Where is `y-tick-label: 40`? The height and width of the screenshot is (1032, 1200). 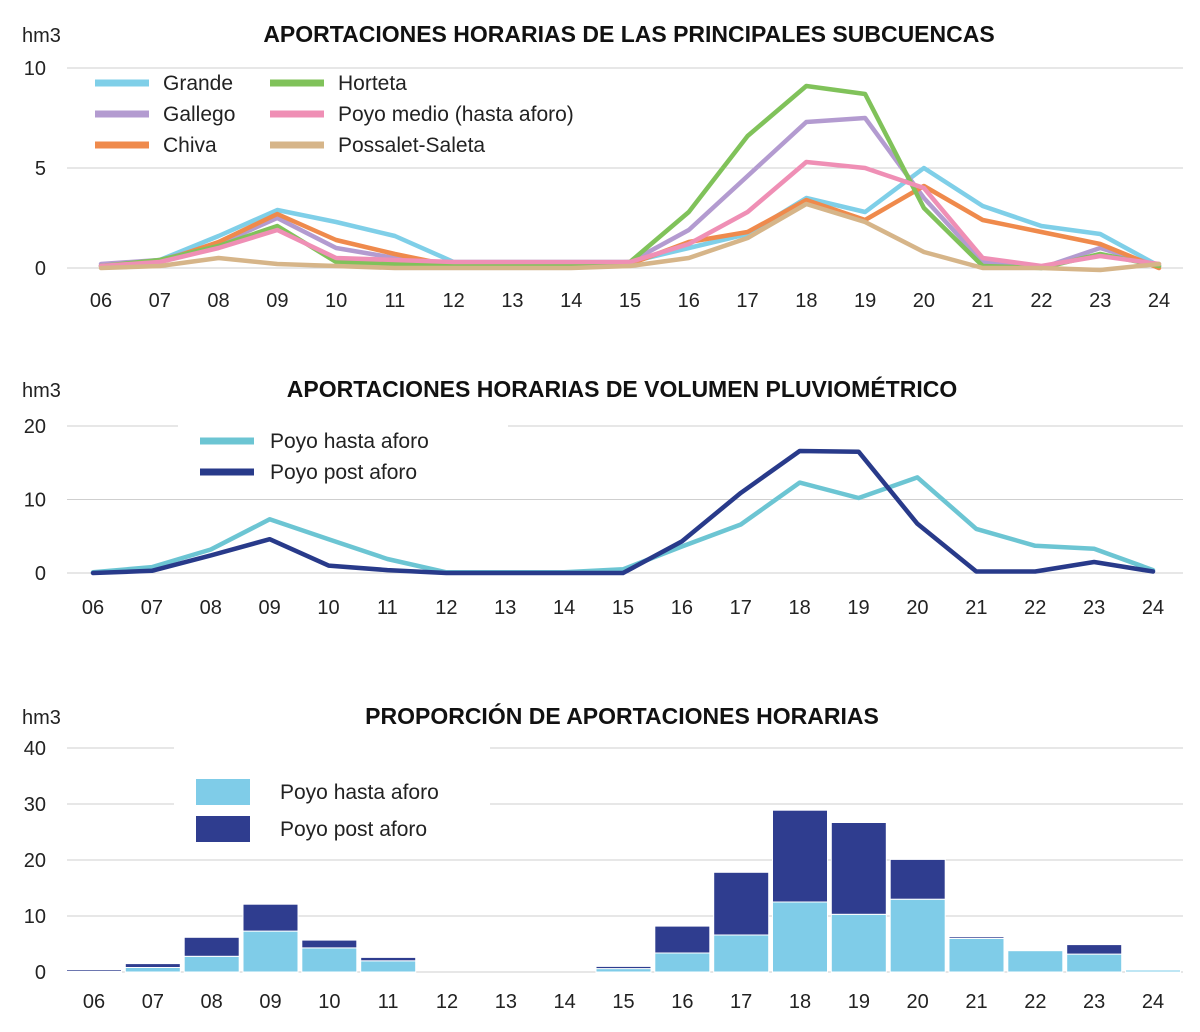 y-tick-label: 40 is located at coordinates (35, 749).